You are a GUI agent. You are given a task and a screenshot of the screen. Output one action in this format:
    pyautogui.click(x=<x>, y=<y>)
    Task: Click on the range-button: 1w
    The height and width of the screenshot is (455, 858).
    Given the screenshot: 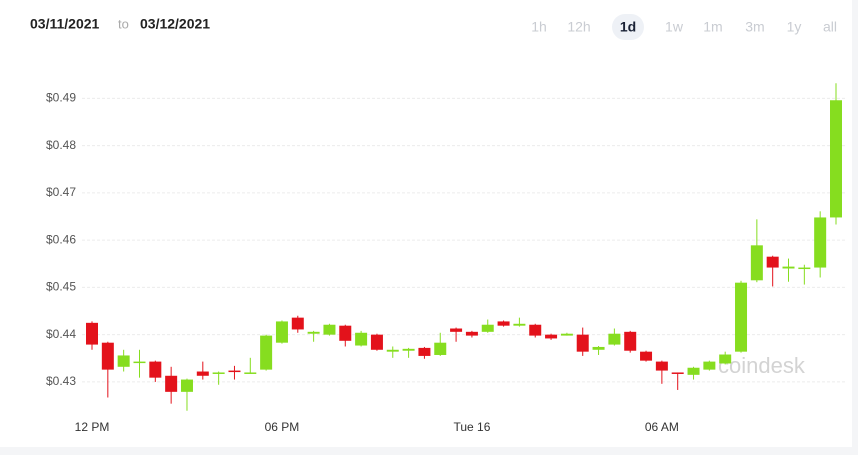 What is the action you would take?
    pyautogui.click(x=674, y=27)
    